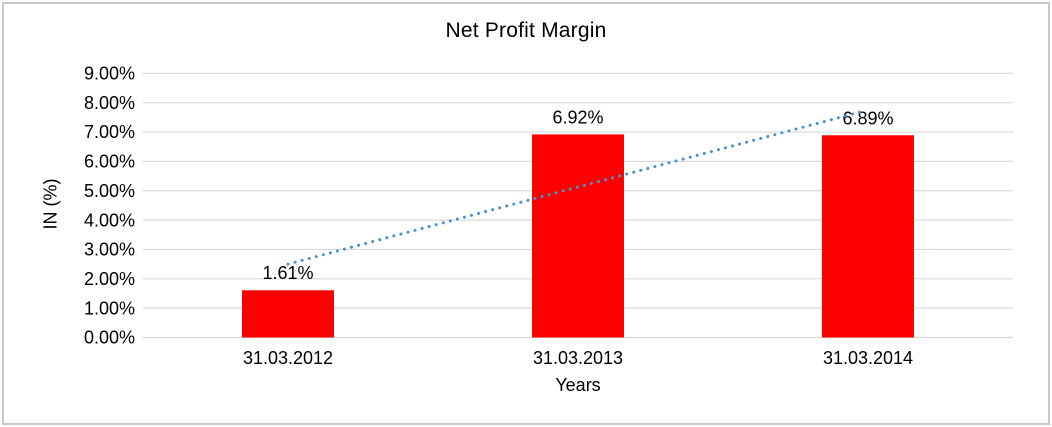 This screenshot has height=427, width=1052. What do you see at coordinates (109, 103) in the screenshot?
I see `y-tick-label: 8.00%` at bounding box center [109, 103].